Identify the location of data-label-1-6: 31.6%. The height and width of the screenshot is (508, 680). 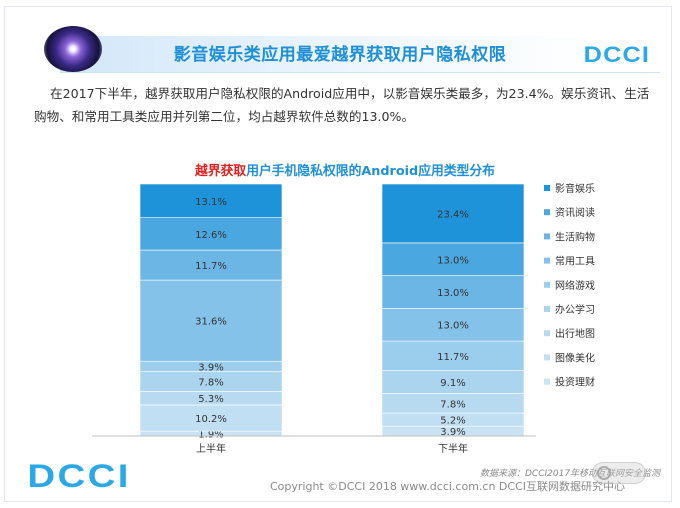
(211, 322).